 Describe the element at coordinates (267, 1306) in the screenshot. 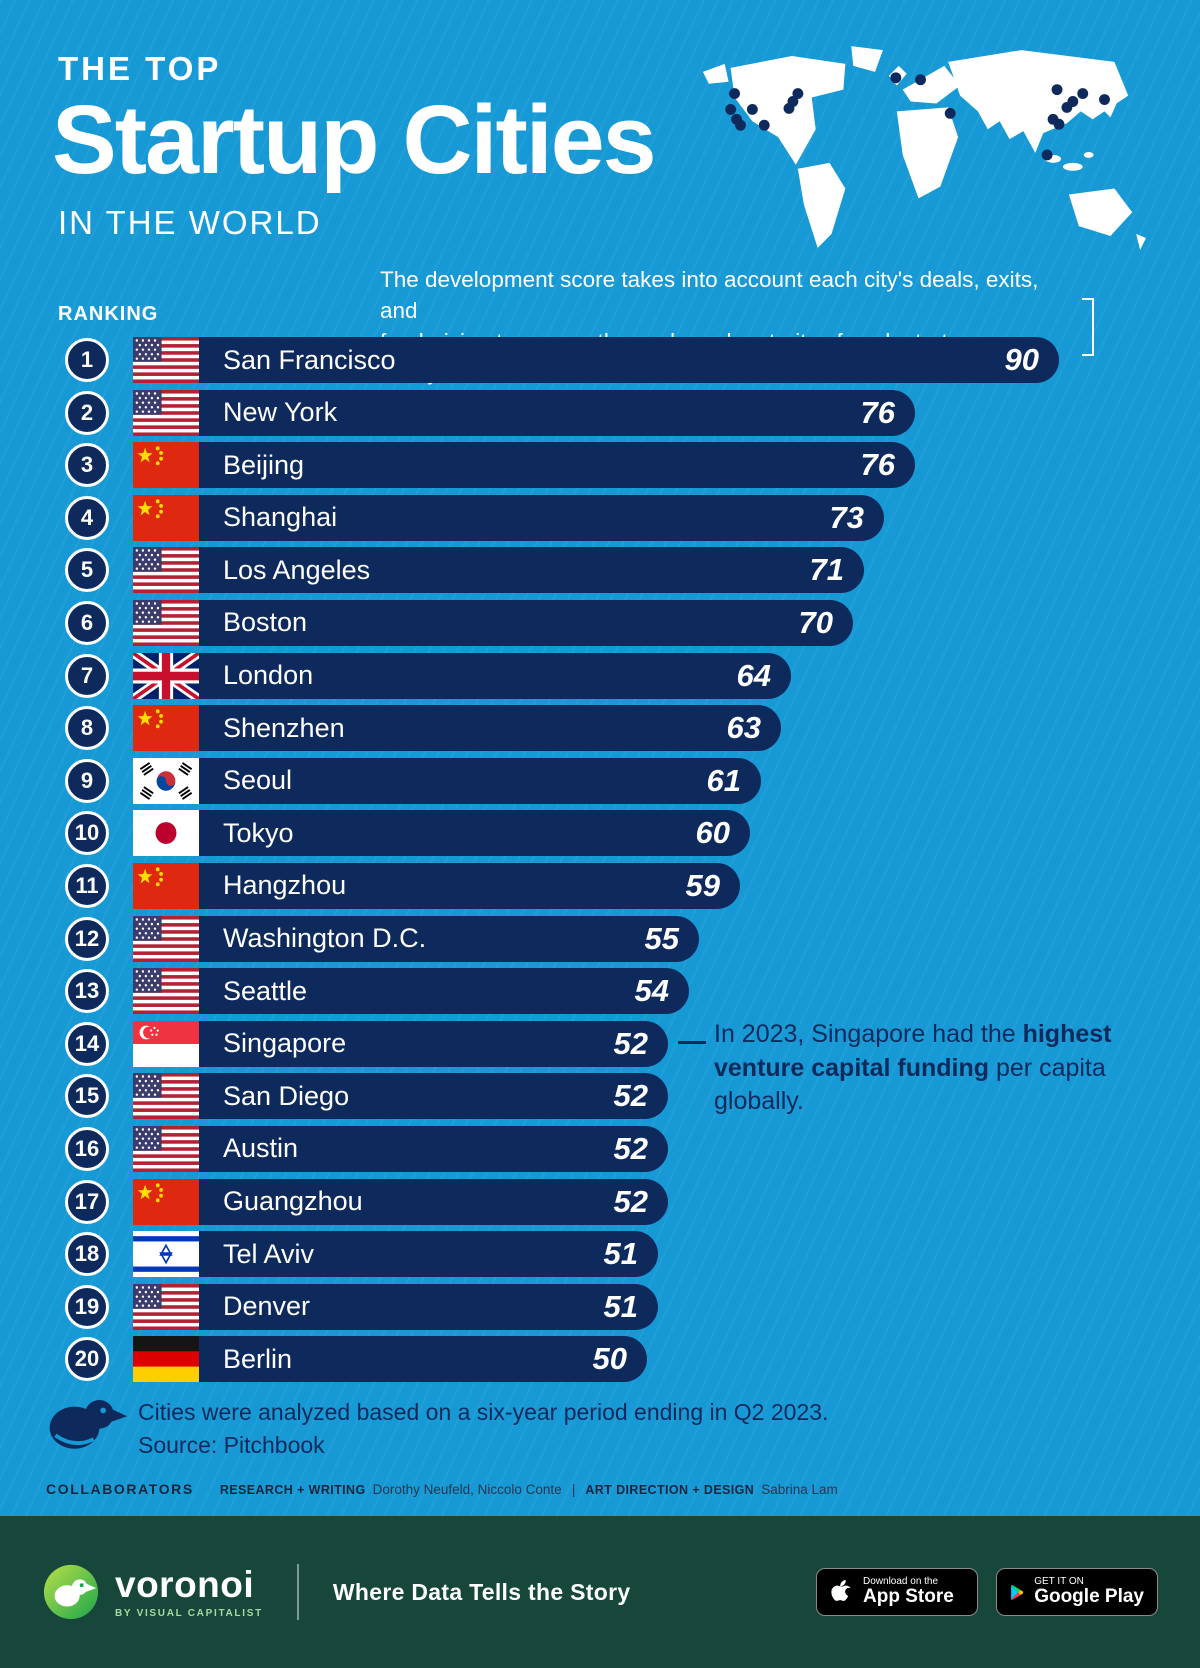

I see `city-label: Denver` at that location.